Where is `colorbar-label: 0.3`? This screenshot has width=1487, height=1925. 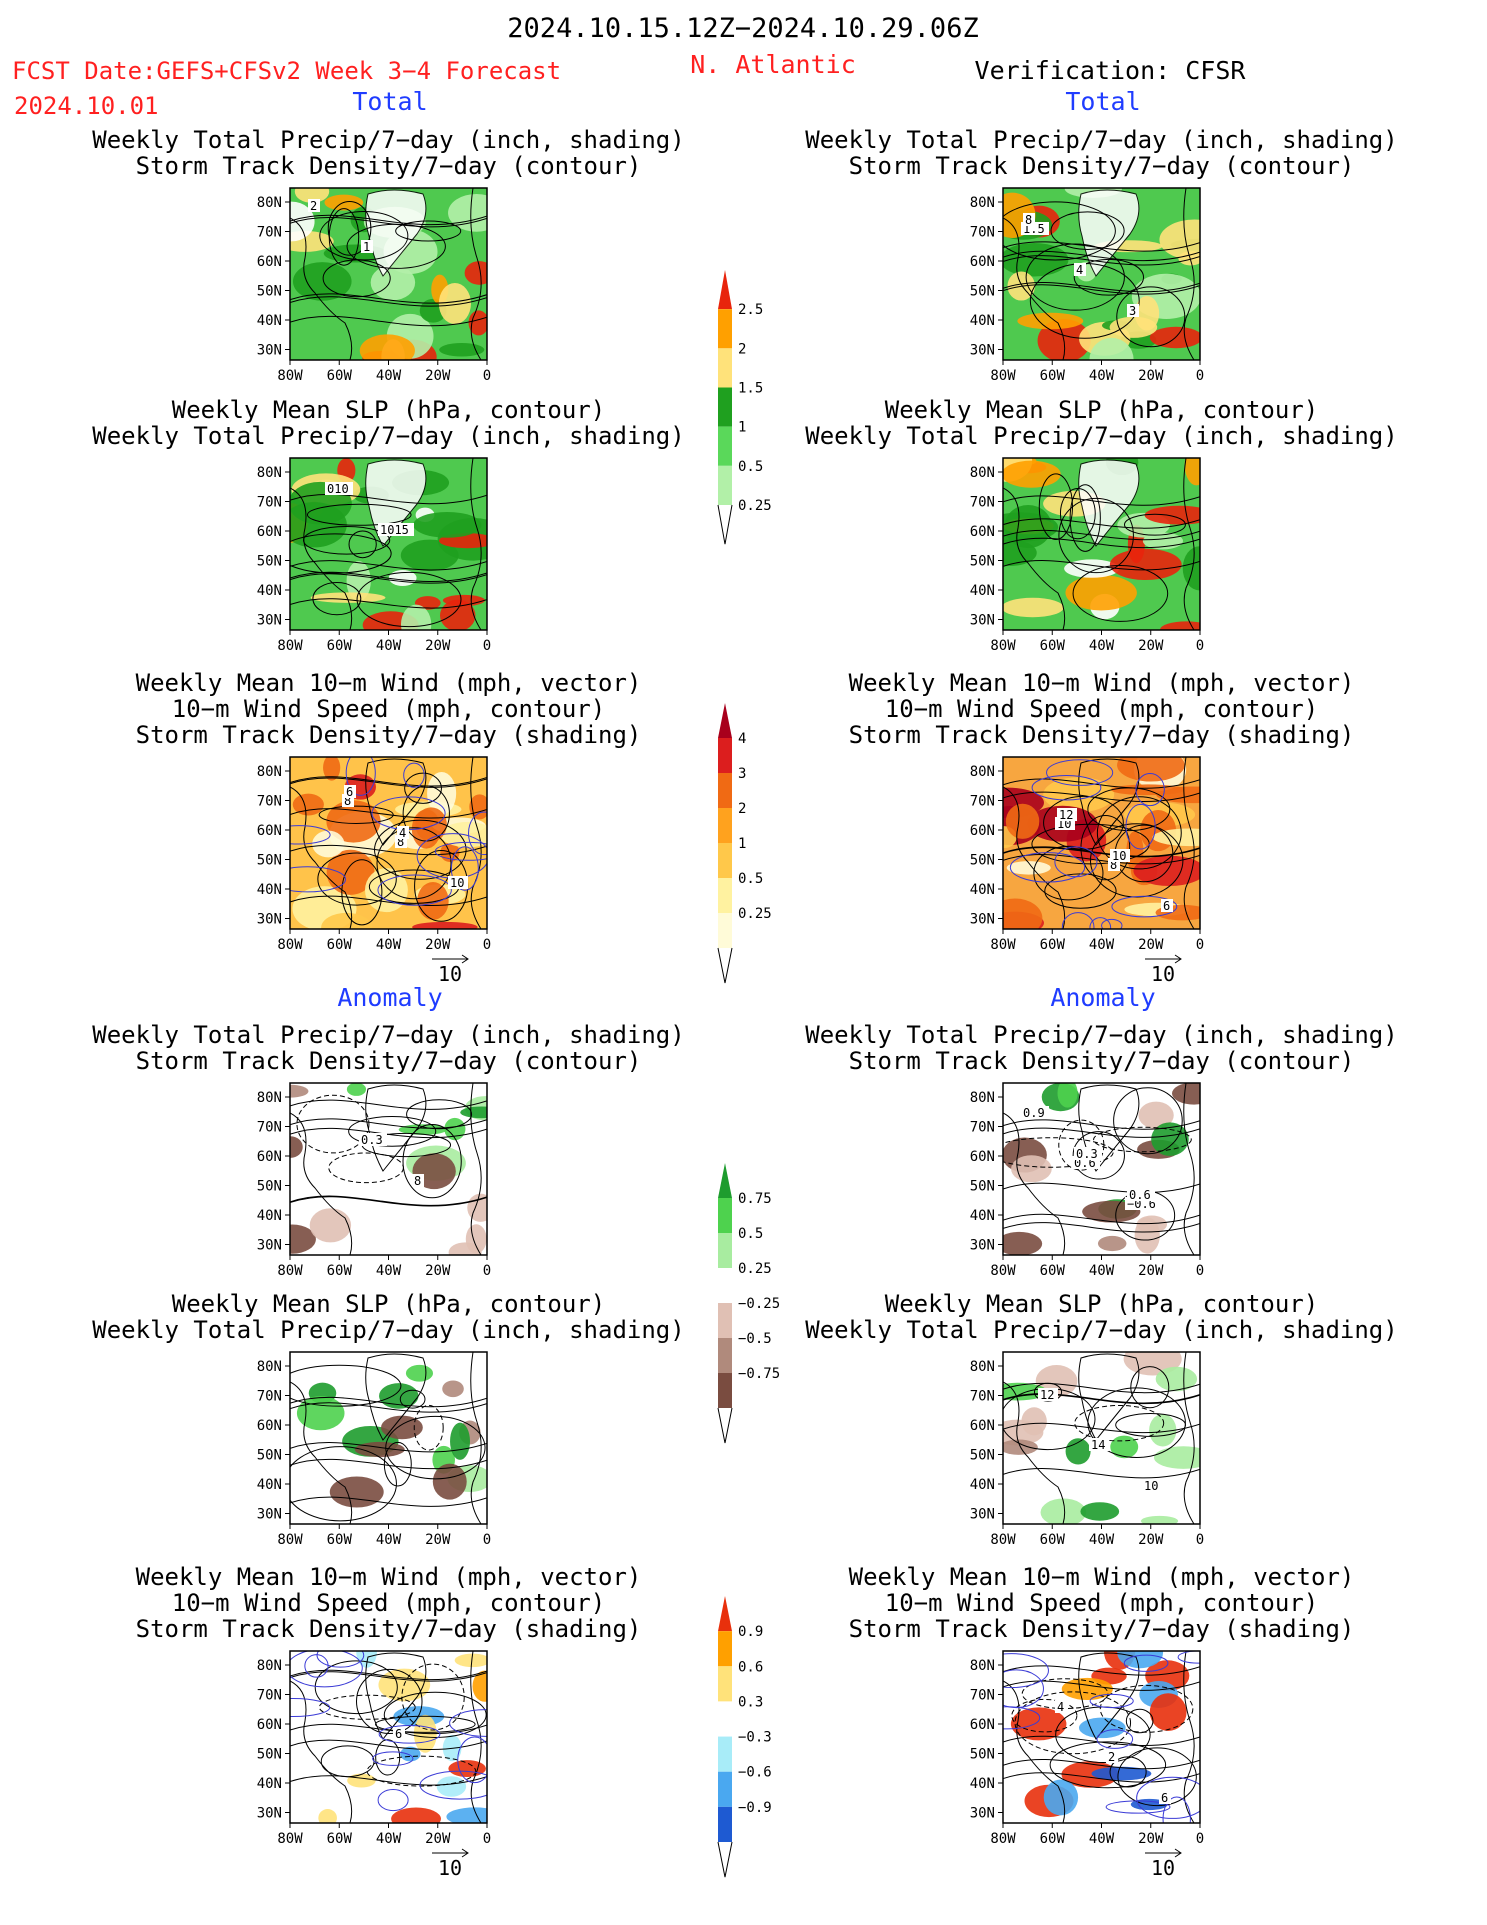 colorbar-label: 0.3 is located at coordinates (750, 1702).